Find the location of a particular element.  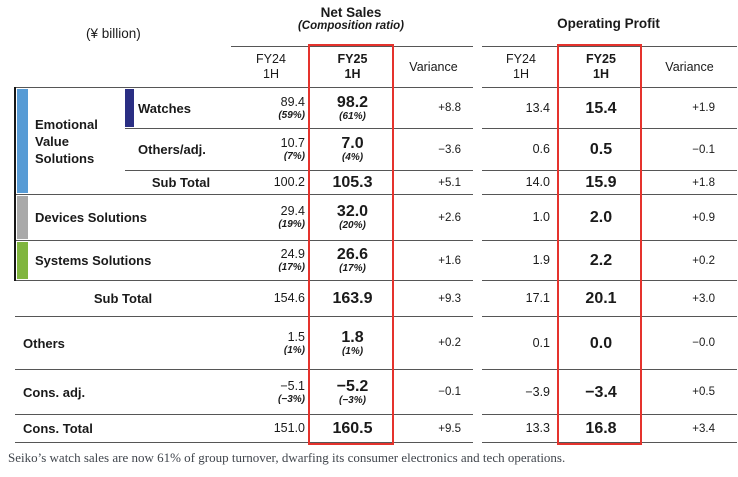

cell-others-adj-label: Others/adj. is located at coordinates (178, 149).